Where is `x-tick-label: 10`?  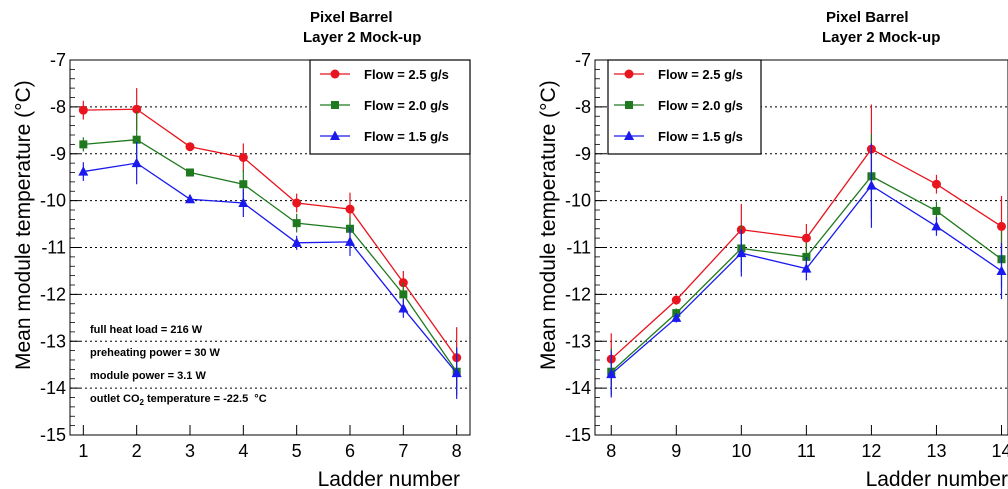 x-tick-label: 10 is located at coordinates (741, 451).